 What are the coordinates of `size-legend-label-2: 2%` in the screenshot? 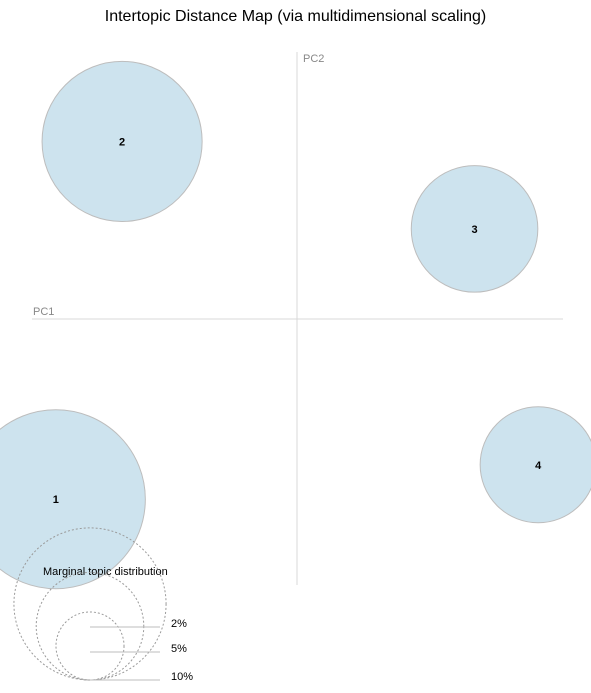 It's located at (179, 624).